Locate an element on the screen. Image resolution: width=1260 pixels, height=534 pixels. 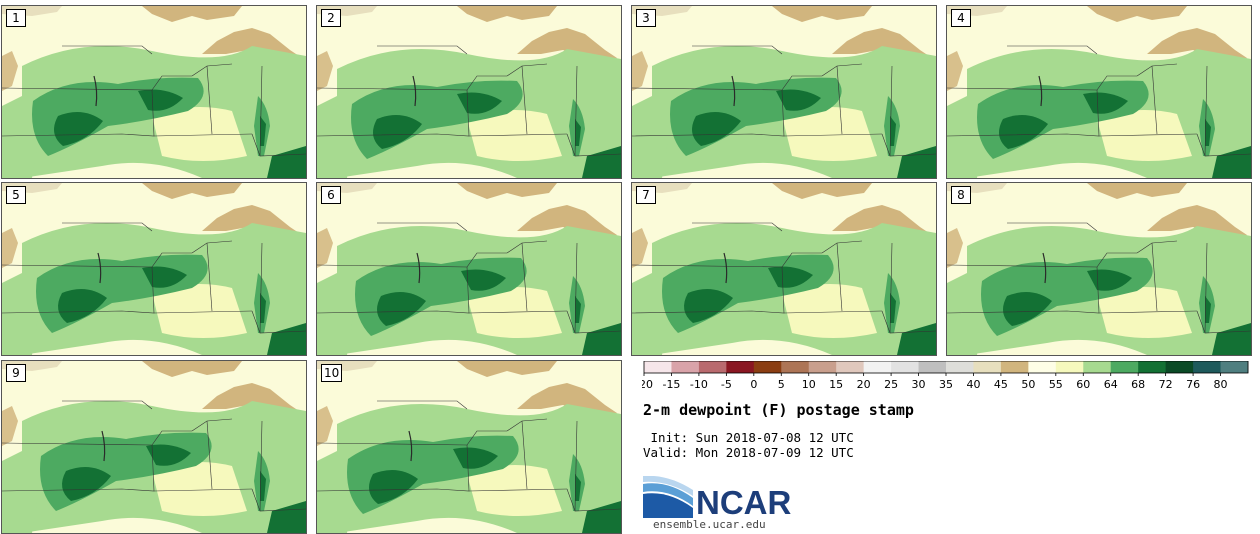
colorbar-tick-label: 80 is located at coordinates (1221, 384).